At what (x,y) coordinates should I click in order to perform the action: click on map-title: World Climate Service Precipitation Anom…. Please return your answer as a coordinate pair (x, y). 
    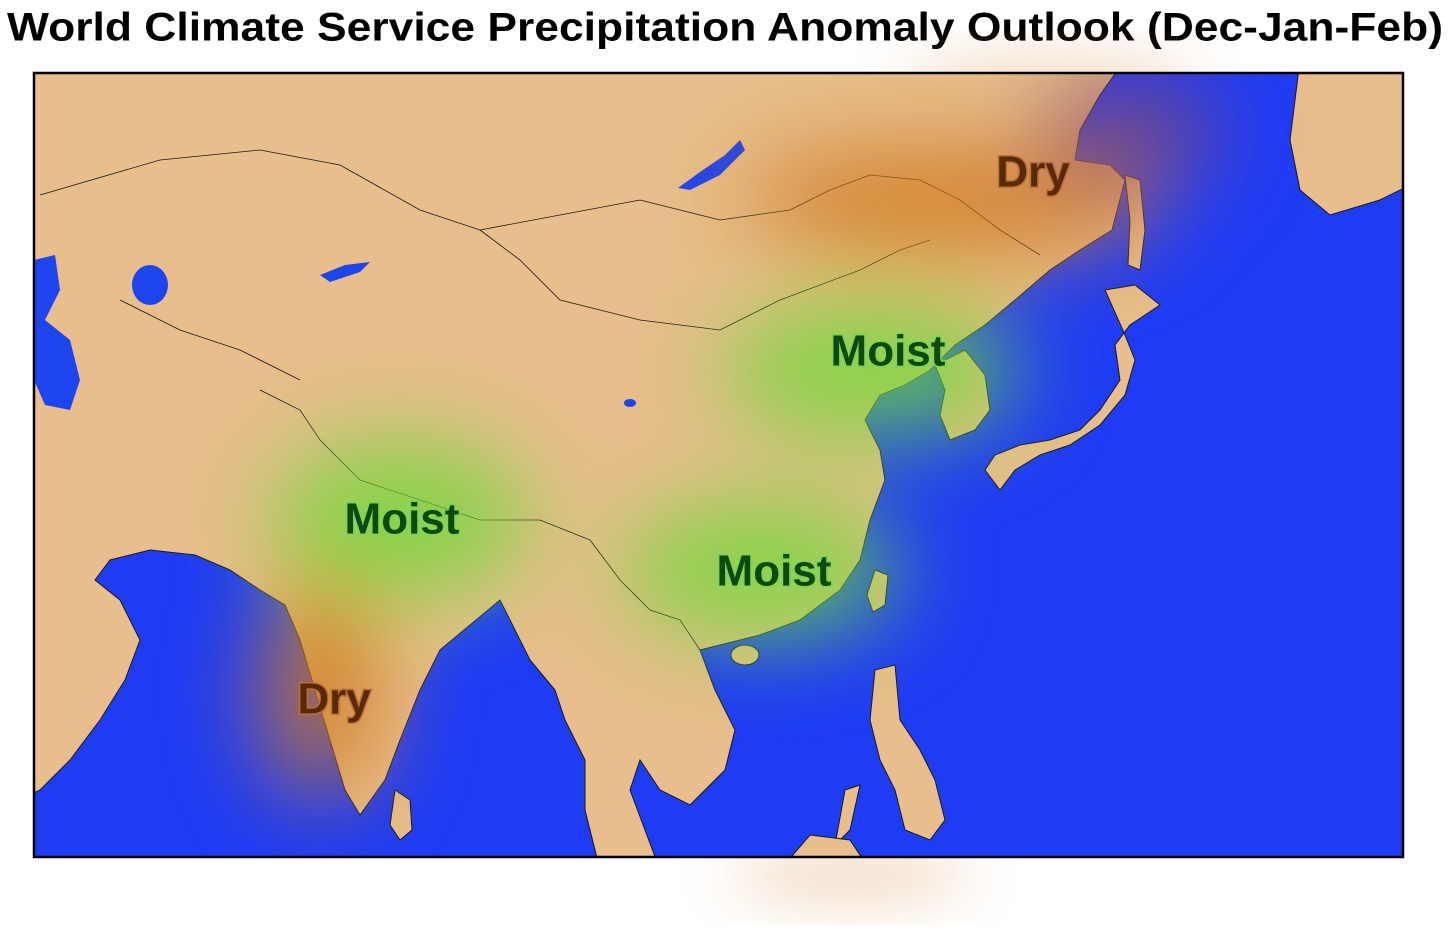
    Looking at the image, I should click on (725, 28).